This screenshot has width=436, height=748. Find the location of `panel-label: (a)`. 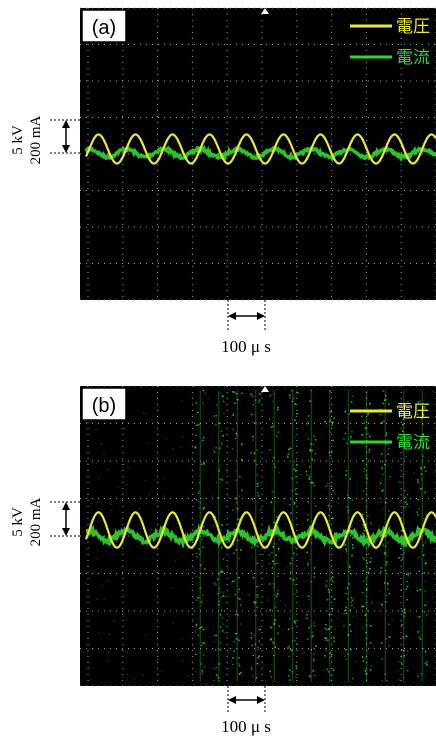

panel-label: (a) is located at coordinates (104, 28).